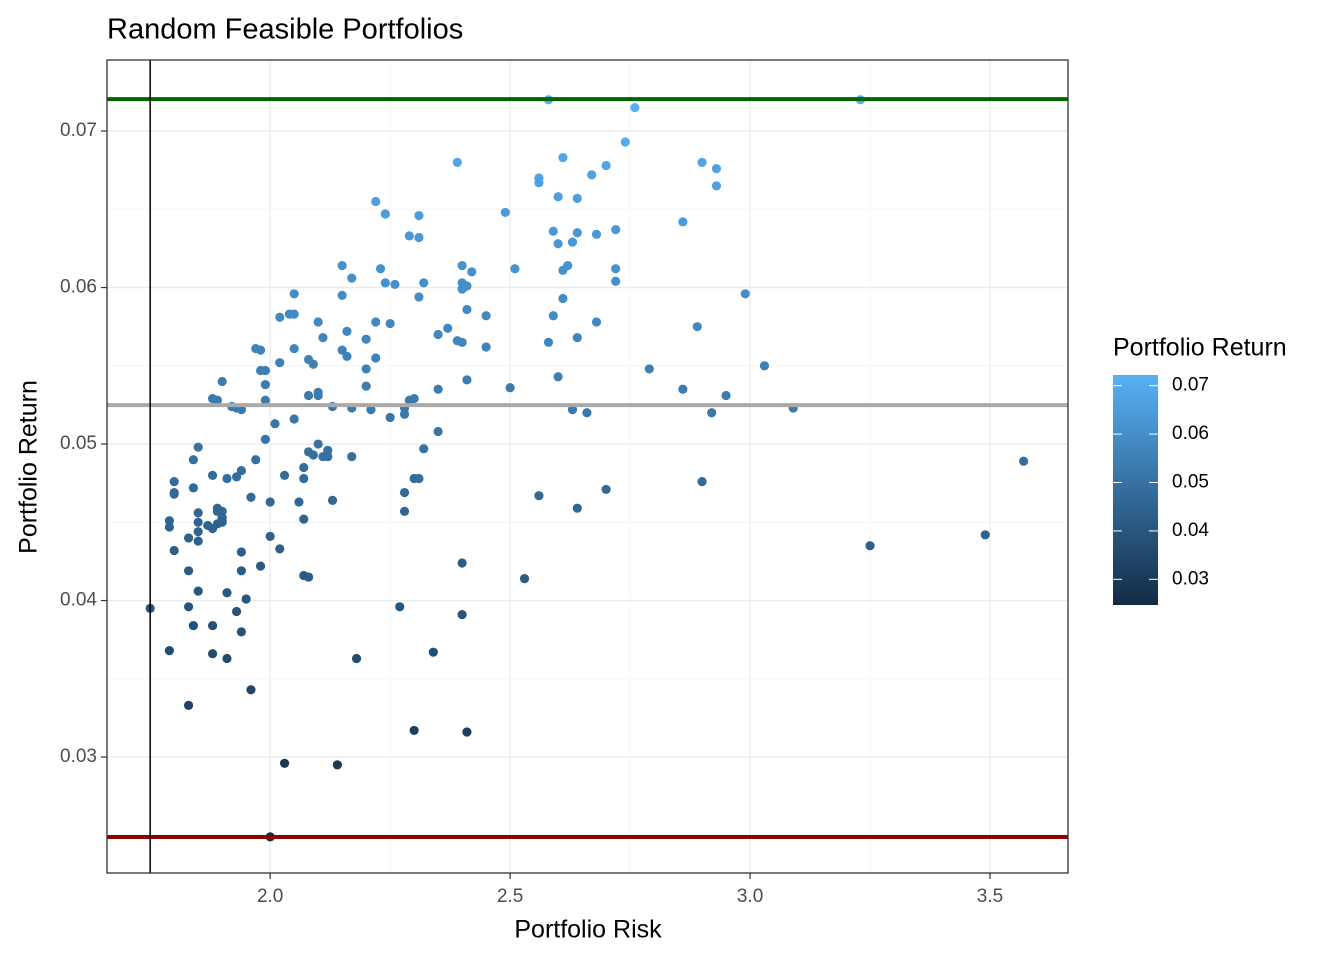  I want to click on colorbar-label: 0.05, so click(1190, 482).